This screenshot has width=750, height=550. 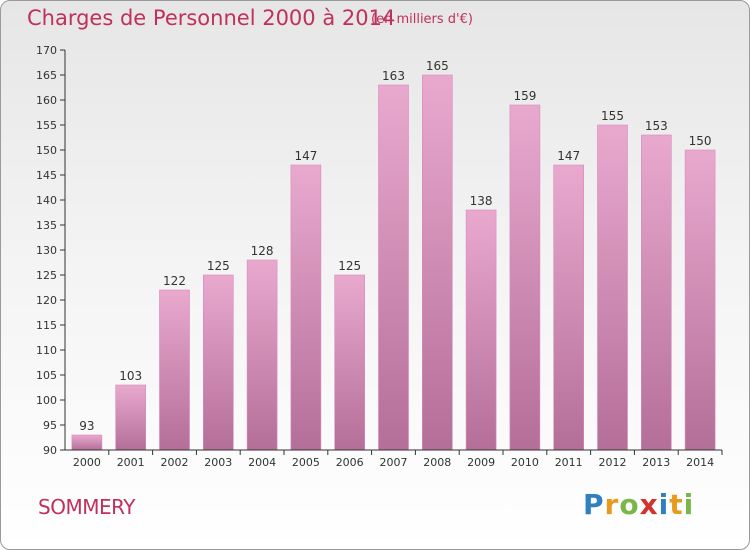 I want to click on y-tick-label: 155, so click(x=46, y=125).